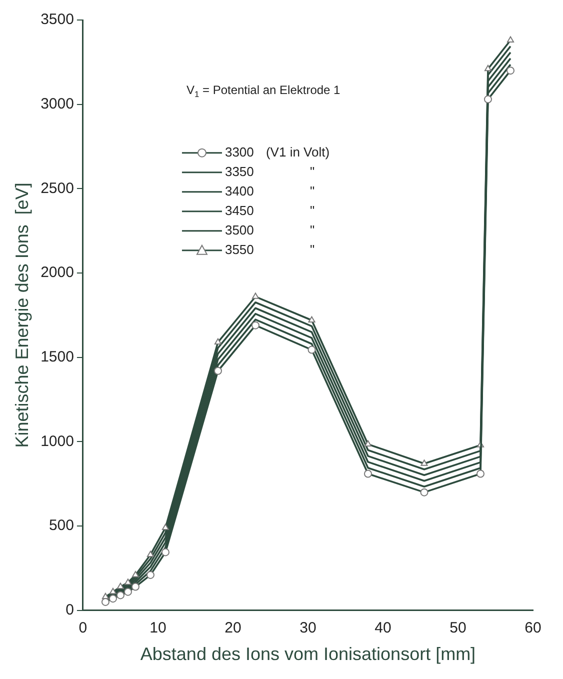 Image resolution: width=563 pixels, height=679 pixels. I want to click on y-tick-label: 3000, so click(57, 103).